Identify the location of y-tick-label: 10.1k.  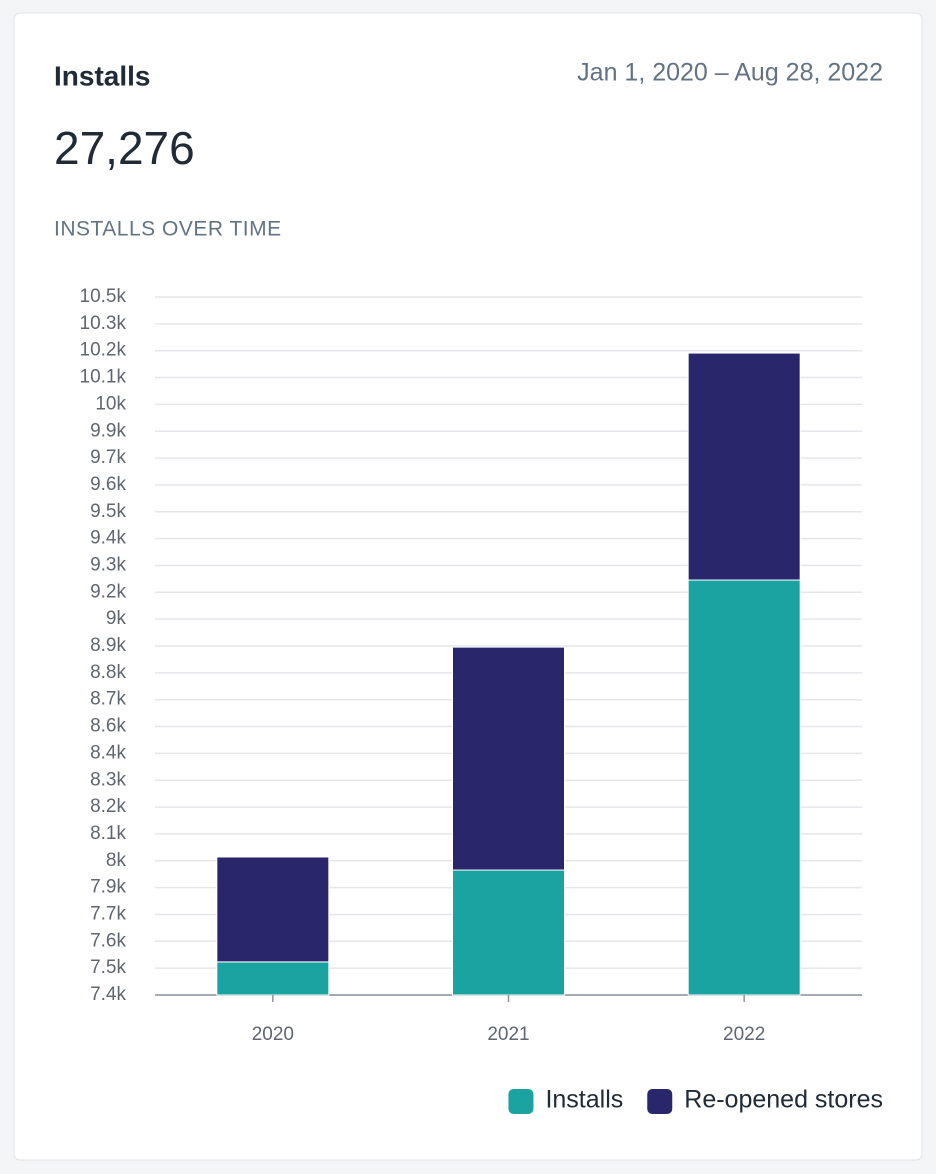
(103, 377).